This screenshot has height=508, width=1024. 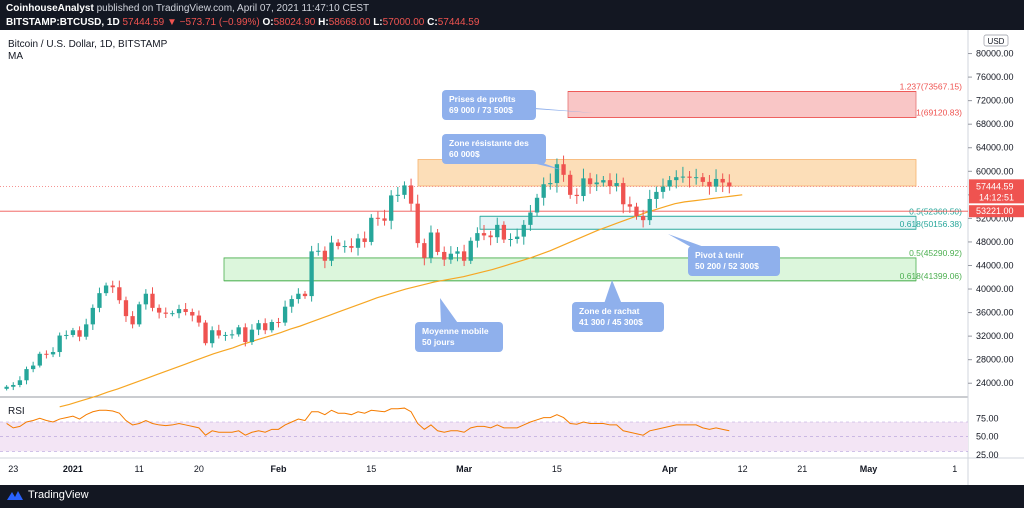 What do you see at coordinates (698, 222) in the screenshot?
I see `zone-pivot` at bounding box center [698, 222].